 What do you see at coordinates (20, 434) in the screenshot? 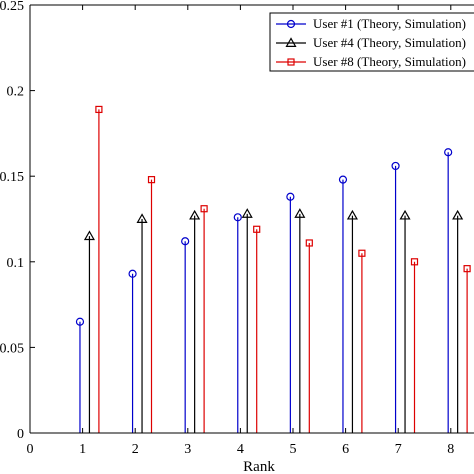
I see `y-tick-label: 0` at bounding box center [20, 434].